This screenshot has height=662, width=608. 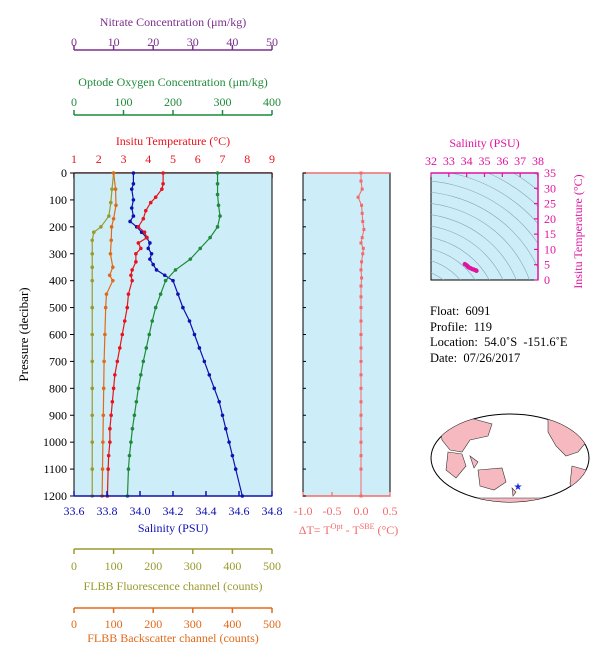 I want to click on profile-text: Profile: 119, so click(x=461, y=326).